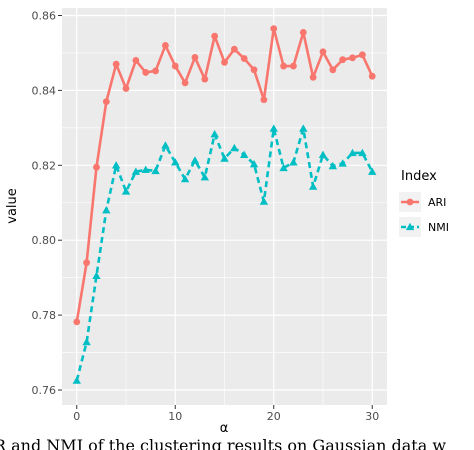 The image size is (474, 450). What do you see at coordinates (44, 240) in the screenshot?
I see `y-tick-label: 0.80` at bounding box center [44, 240].